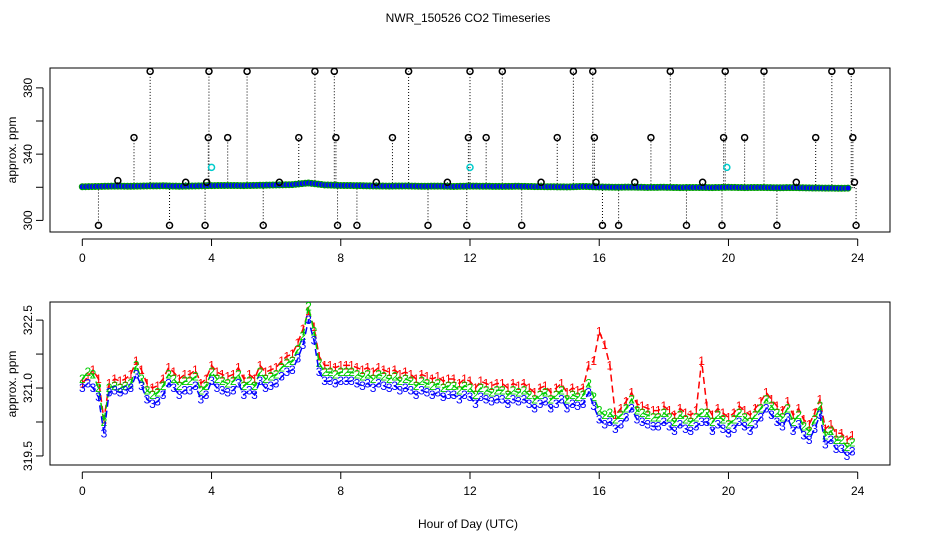  Describe the element at coordinates (470, 491) in the screenshot. I see `bottom-x-tick-label: 12` at that location.